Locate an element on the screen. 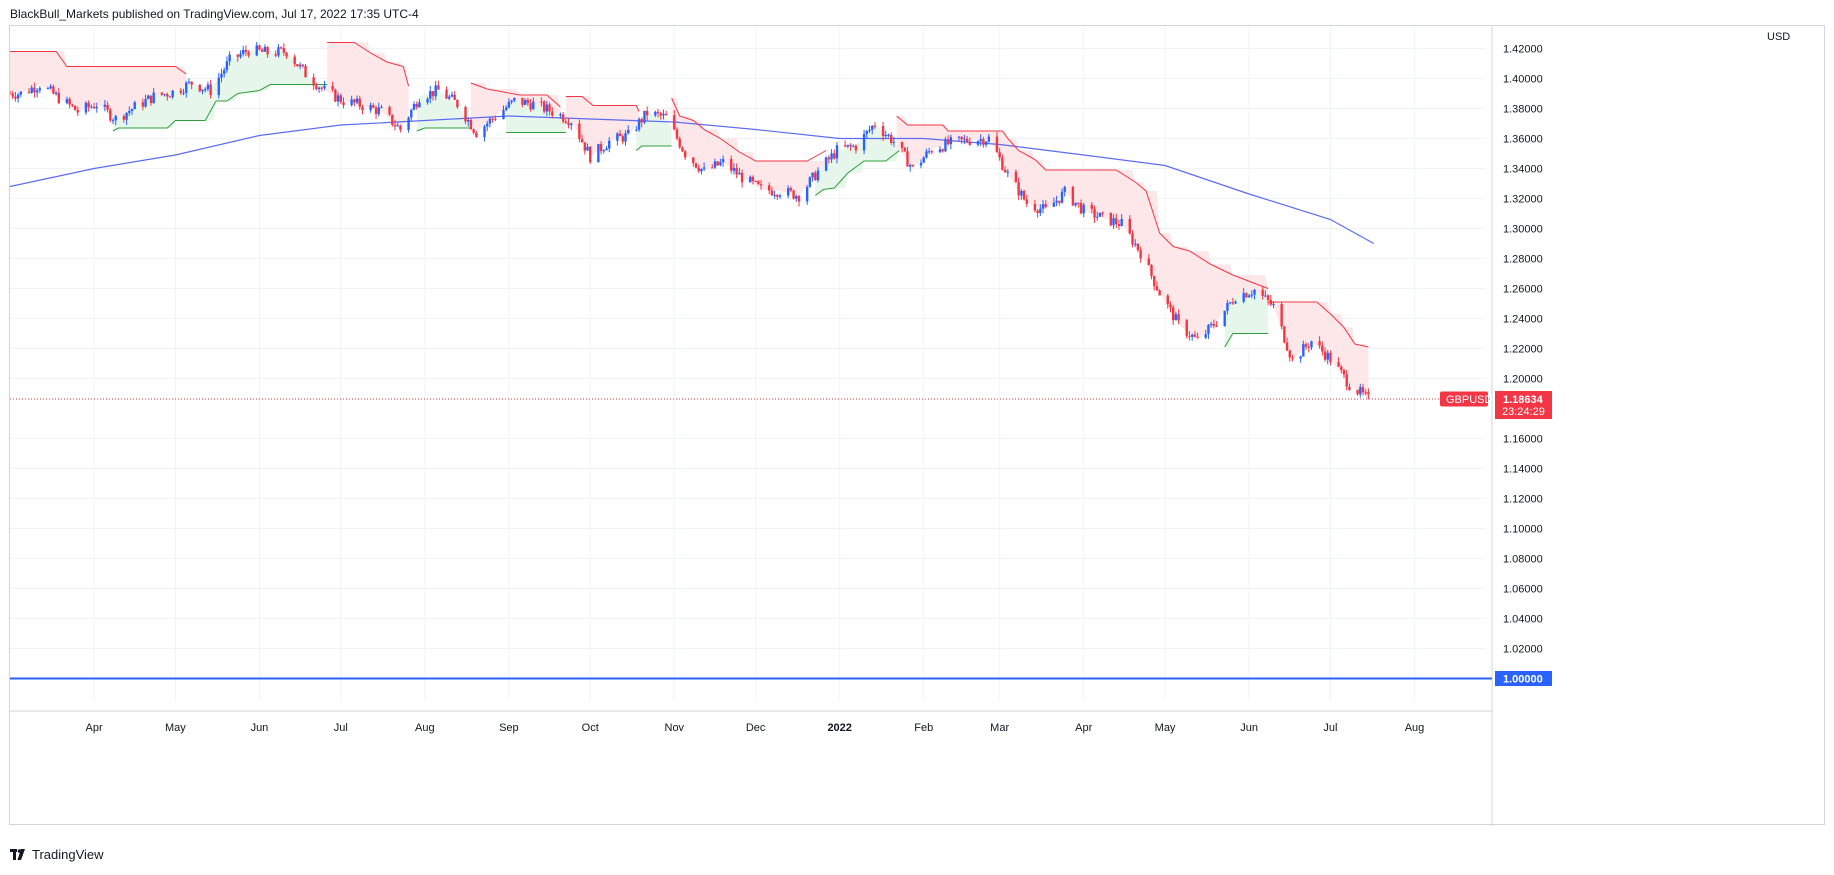  price-tick-label: 1.42000 is located at coordinates (1523, 50).